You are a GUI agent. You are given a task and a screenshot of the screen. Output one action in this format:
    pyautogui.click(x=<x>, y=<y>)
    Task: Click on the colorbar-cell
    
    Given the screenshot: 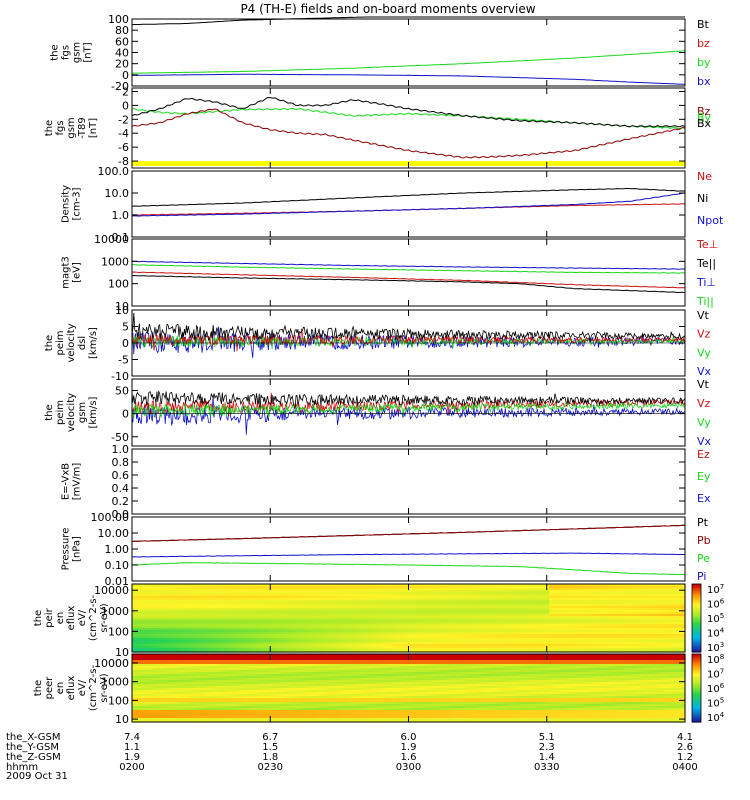 What is the action you would take?
    pyautogui.click(x=696, y=626)
    